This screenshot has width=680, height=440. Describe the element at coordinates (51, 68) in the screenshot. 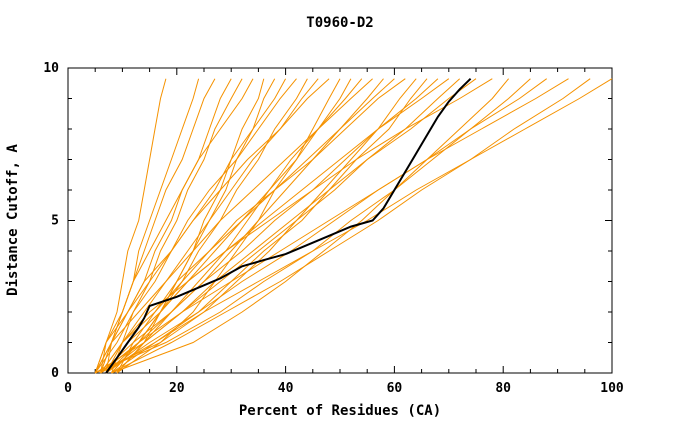

I see `y-tick-label: 10` at that location.